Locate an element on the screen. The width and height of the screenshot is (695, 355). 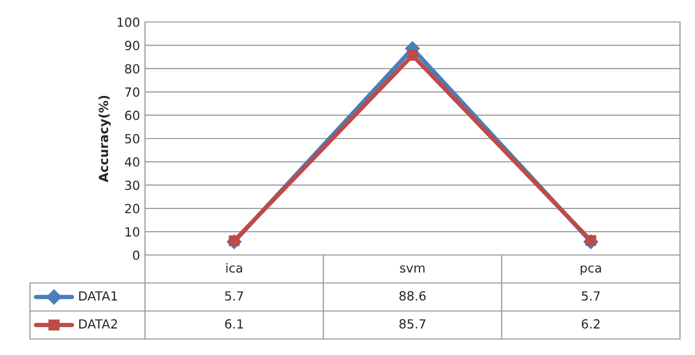
x-tick-label: svm is located at coordinates (412, 269).